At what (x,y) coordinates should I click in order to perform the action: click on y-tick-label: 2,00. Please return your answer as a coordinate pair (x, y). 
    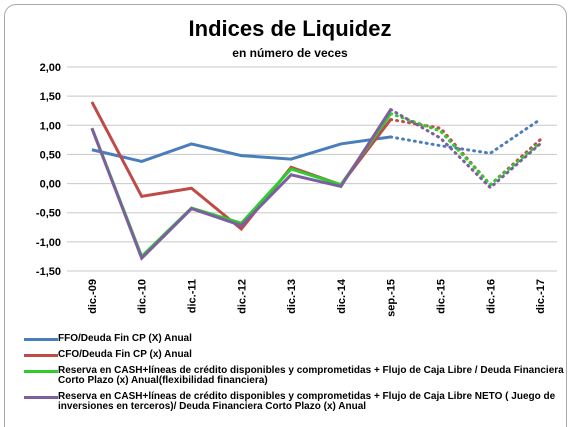
    Looking at the image, I should click on (50, 68).